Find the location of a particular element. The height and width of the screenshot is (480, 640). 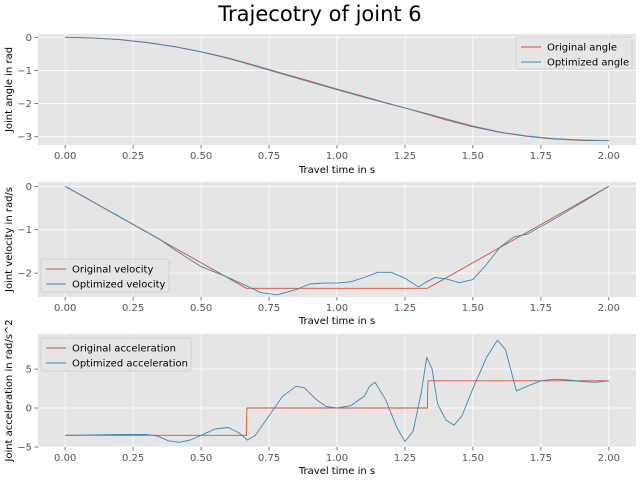

velocity-xtick-label: 2.00 is located at coordinates (609, 308).